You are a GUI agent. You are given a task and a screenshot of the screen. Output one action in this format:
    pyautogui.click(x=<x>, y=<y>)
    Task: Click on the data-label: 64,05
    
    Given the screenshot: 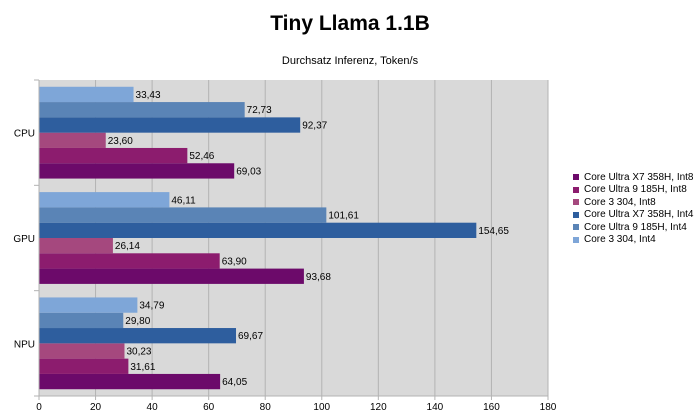 What is the action you would take?
    pyautogui.click(x=234, y=382)
    